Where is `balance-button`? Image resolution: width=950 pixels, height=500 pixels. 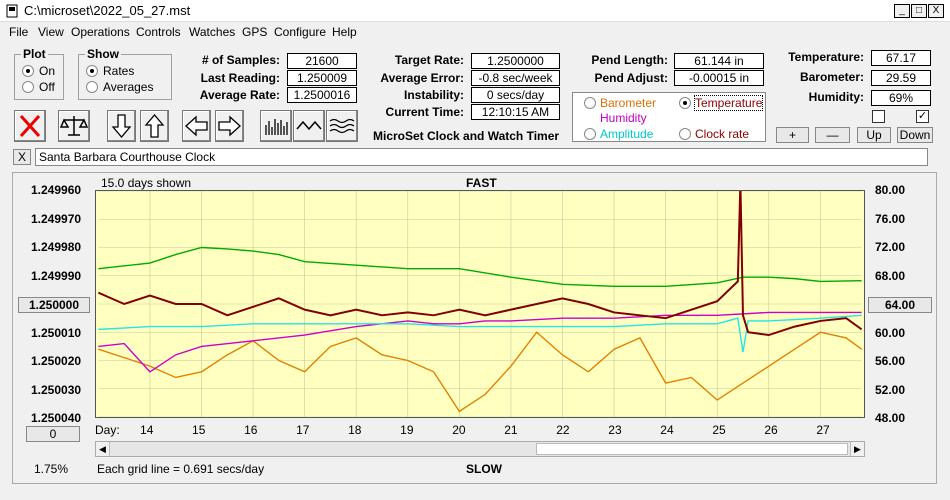
balance-button is located at coordinates (74, 126).